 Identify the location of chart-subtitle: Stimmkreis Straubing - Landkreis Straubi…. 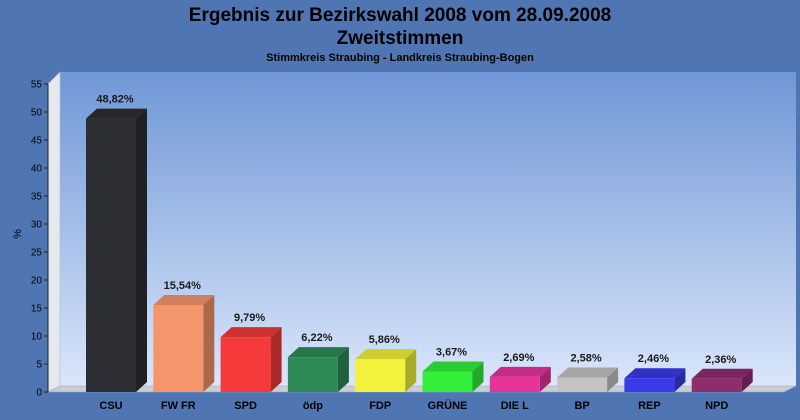
(400, 58).